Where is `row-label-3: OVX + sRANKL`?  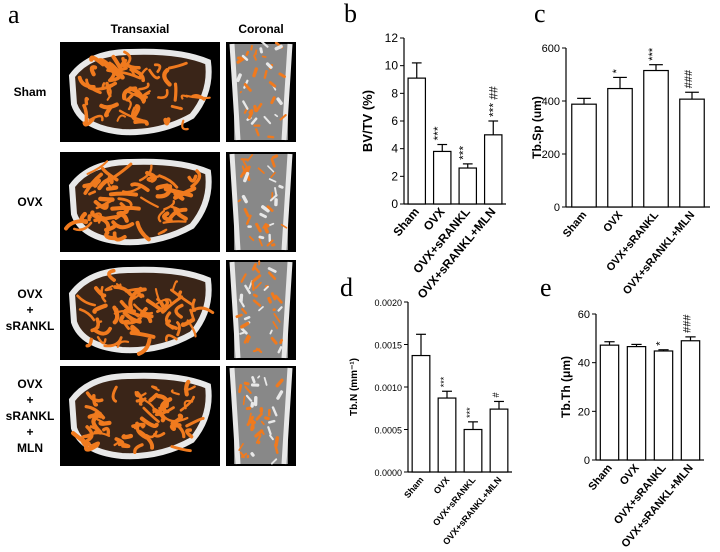 row-label-3: OVX + sRANKL is located at coordinates (30, 310).